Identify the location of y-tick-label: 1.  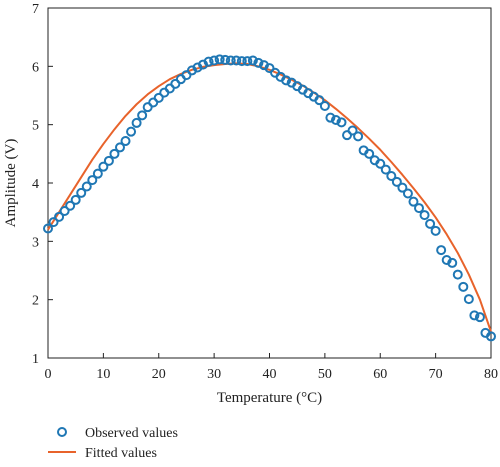
(35, 359).